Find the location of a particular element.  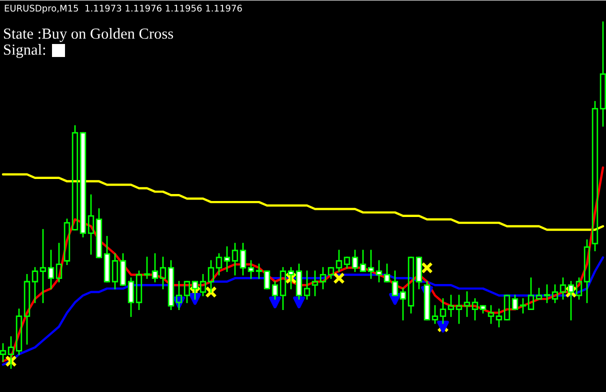

annotation: Signal: is located at coordinates (25, 51).